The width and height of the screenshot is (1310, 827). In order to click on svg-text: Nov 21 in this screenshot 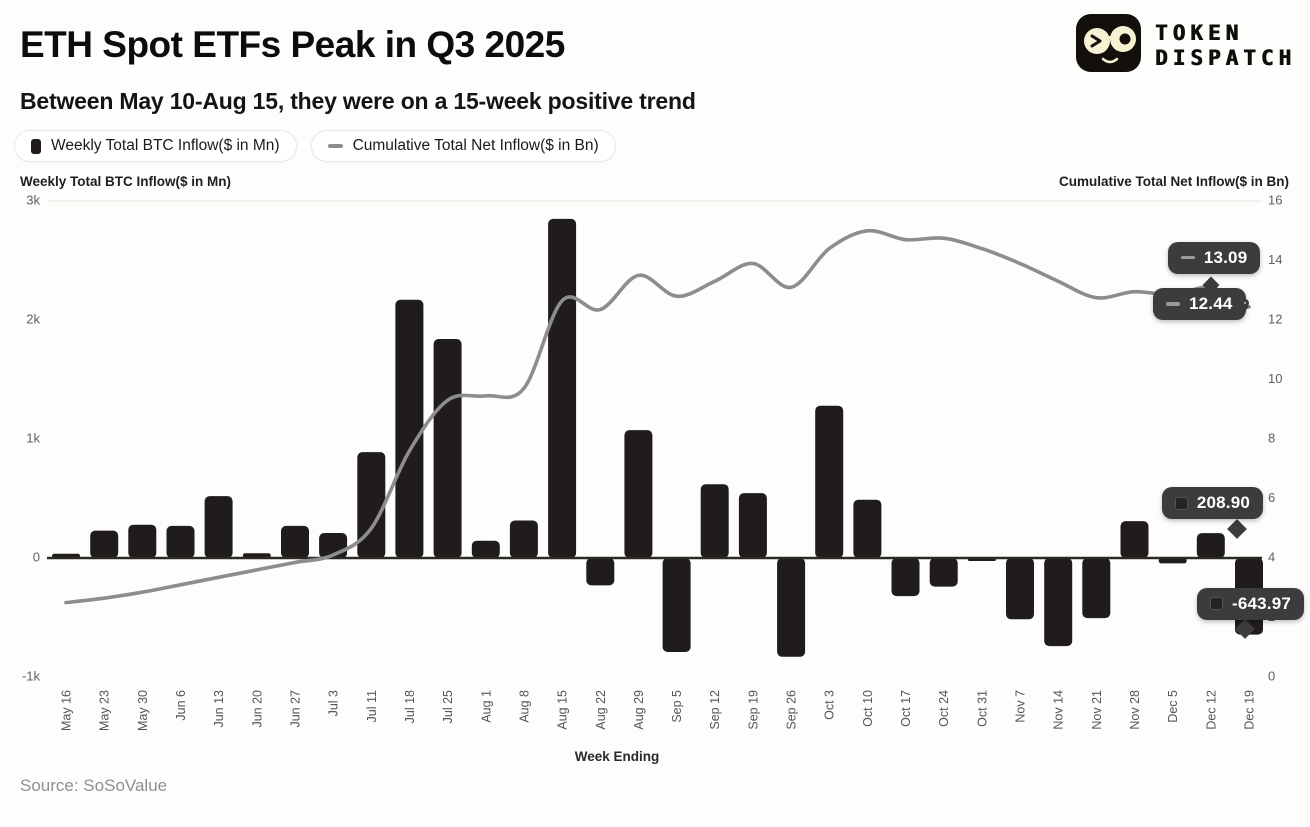, I will do `click(1097, 710)`.